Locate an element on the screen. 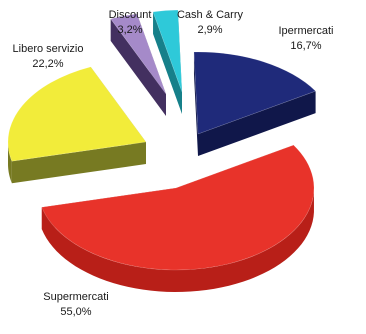 The height and width of the screenshot is (334, 366). slice-side-libero-servizio is located at coordinates (10, 163).